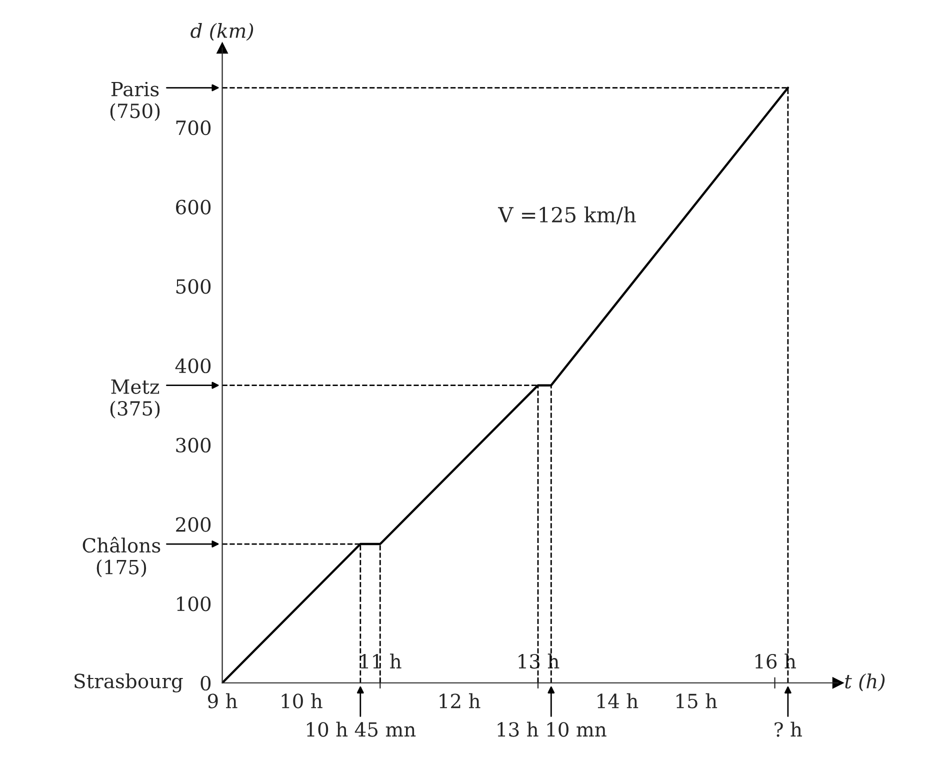 The image size is (930, 776). Describe the element at coordinates (460, 700) in the screenshot. I see `x-tick-label: 12 h` at that location.